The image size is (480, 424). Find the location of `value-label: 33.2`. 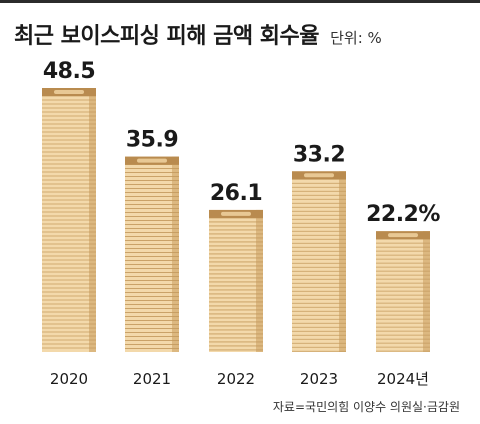

value-label: 33.2 is located at coordinates (319, 154).